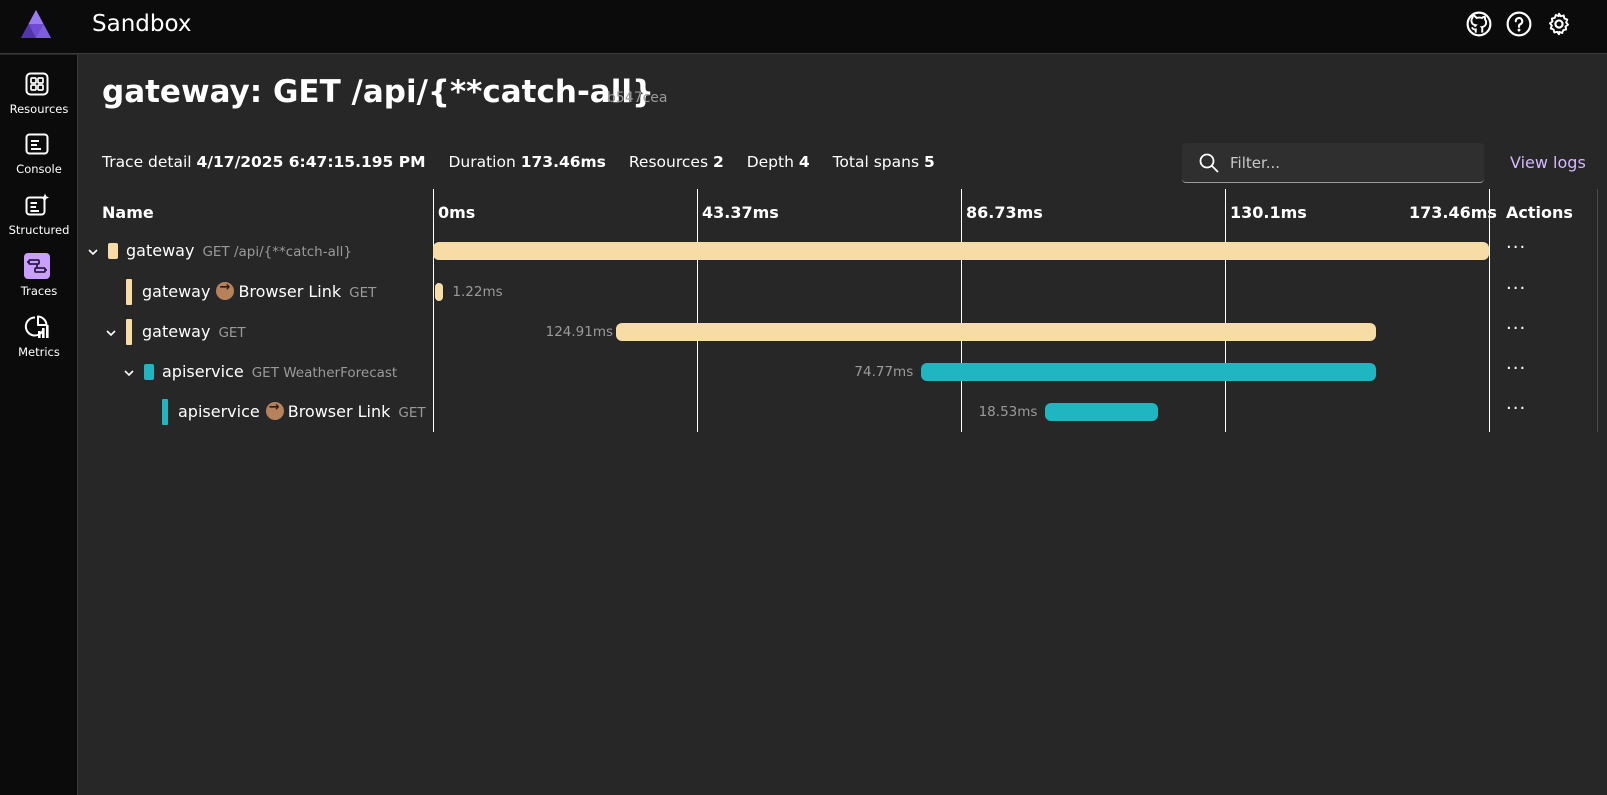  What do you see at coordinates (876, 162) in the screenshot?
I see `total-spans-label: Total spans` at bounding box center [876, 162].